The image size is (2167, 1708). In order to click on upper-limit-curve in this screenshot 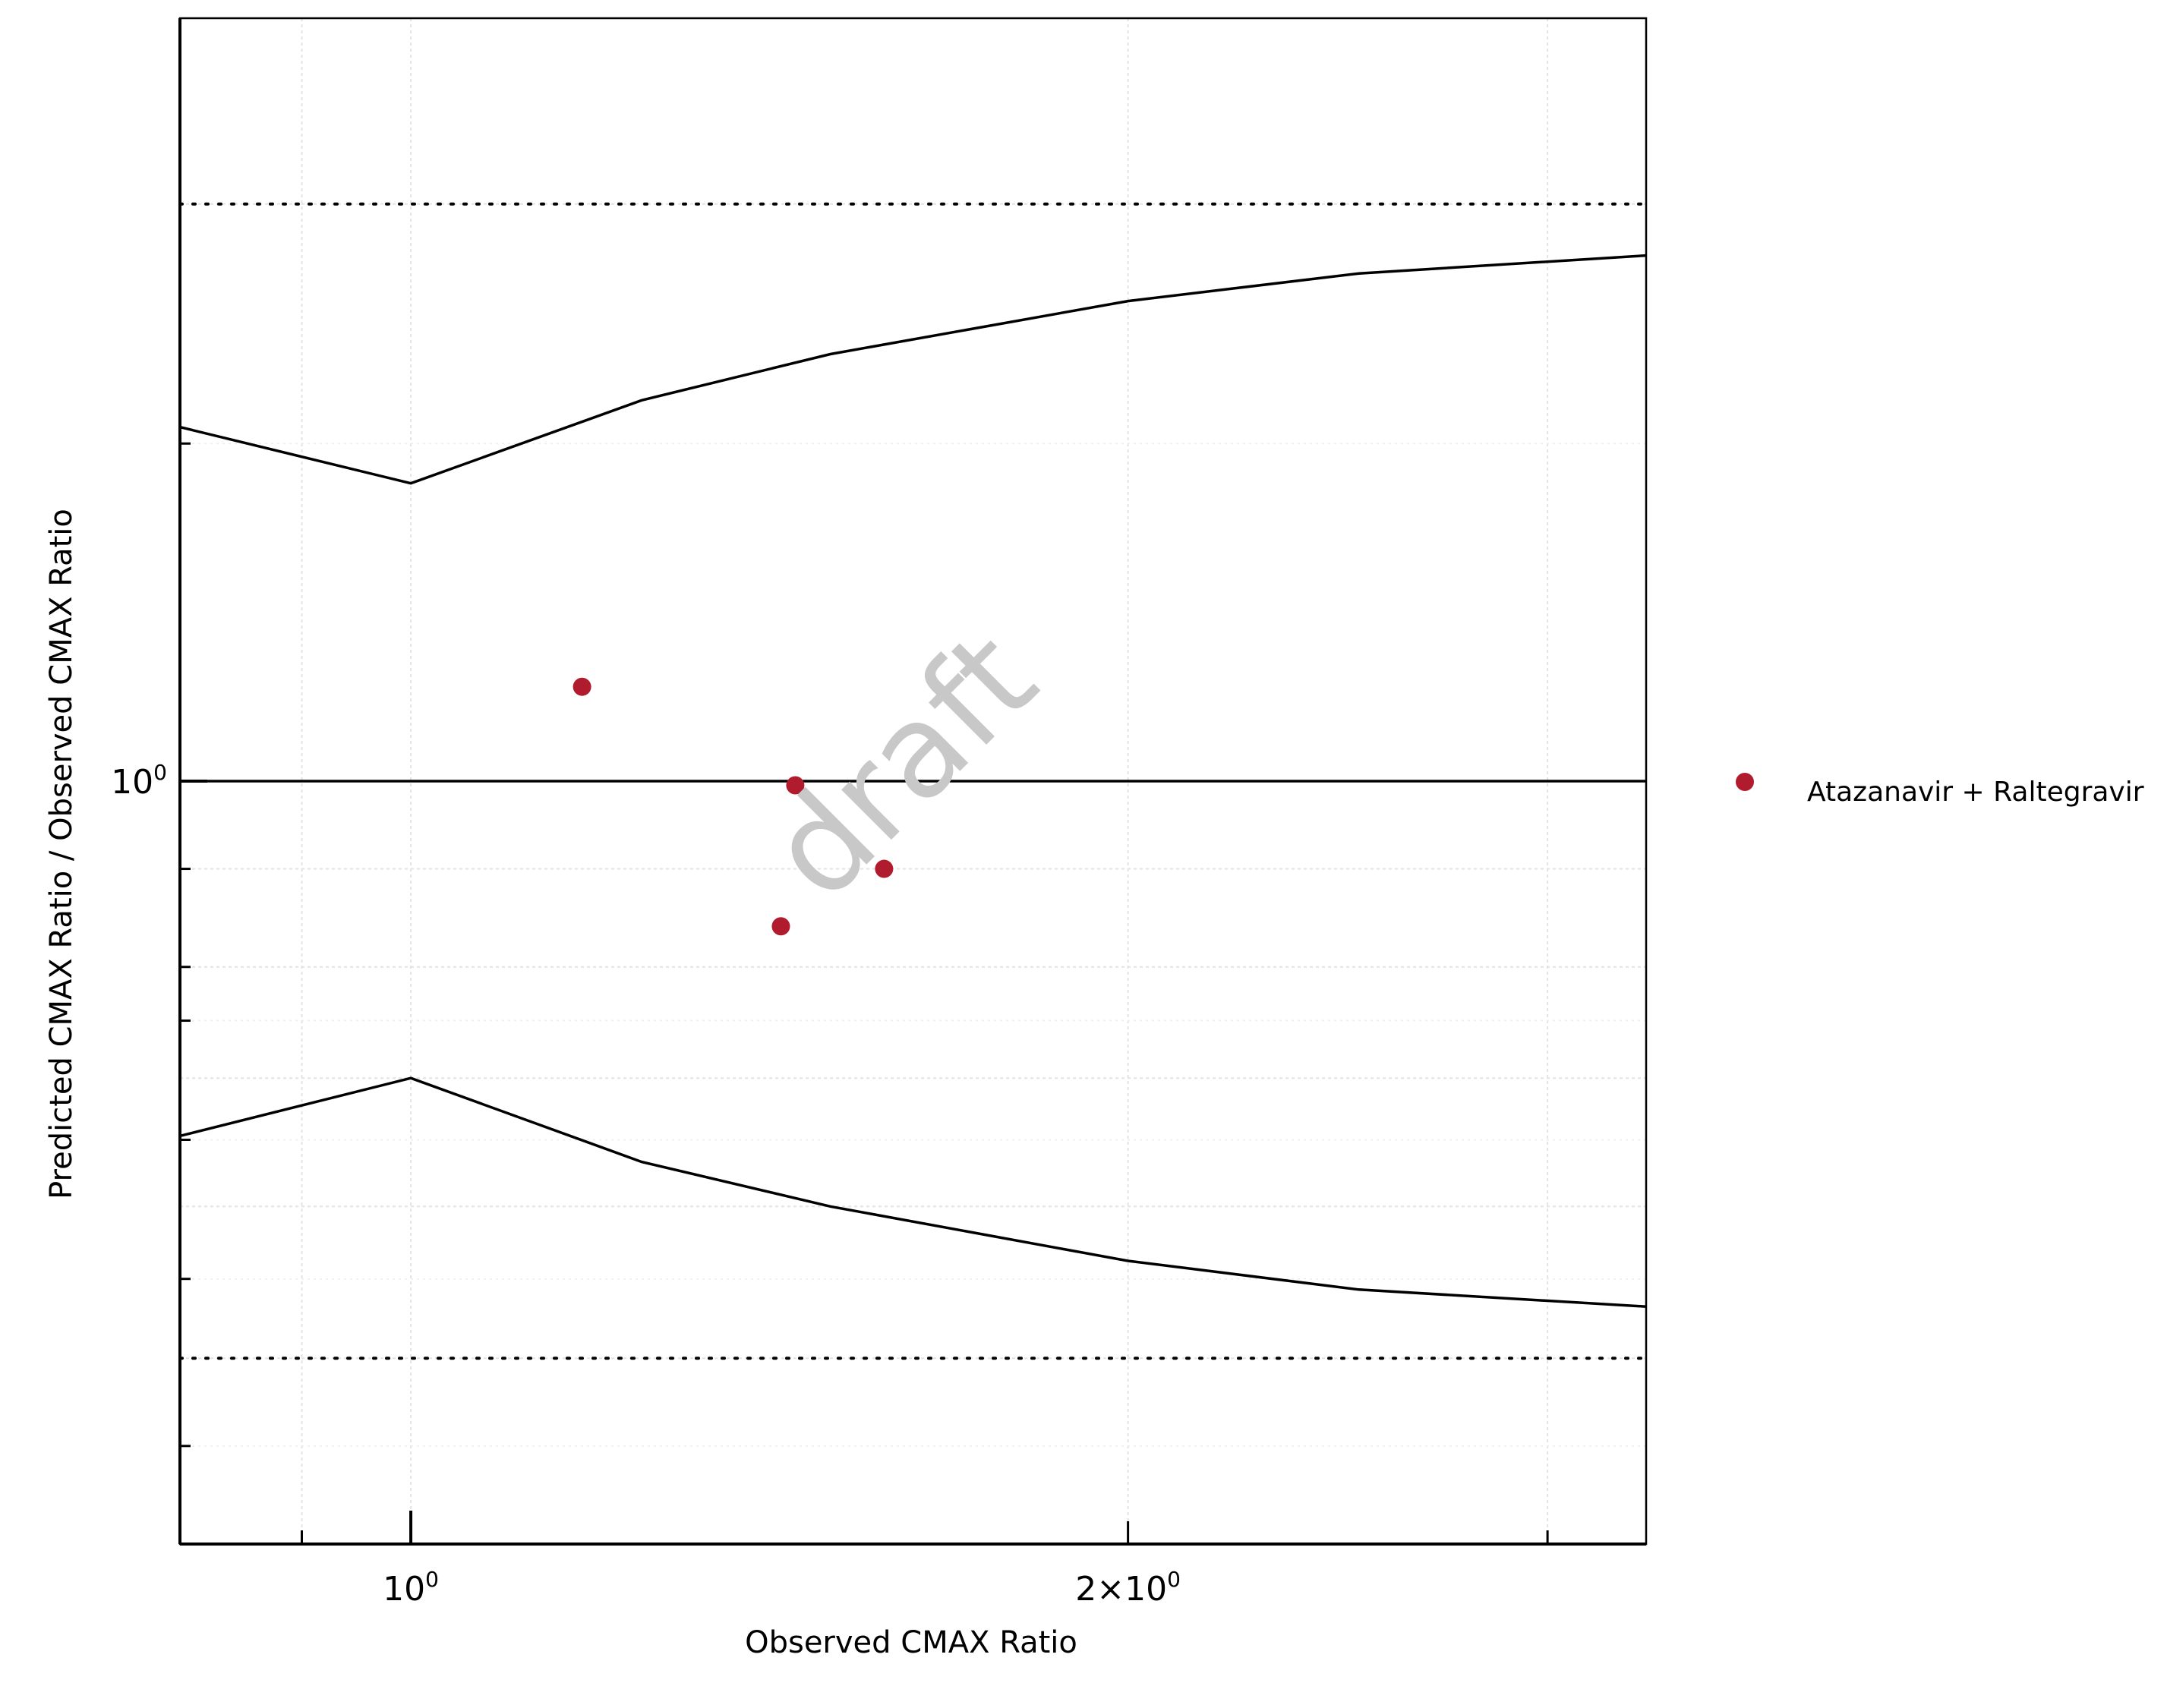, I will do `click(913, 369)`.